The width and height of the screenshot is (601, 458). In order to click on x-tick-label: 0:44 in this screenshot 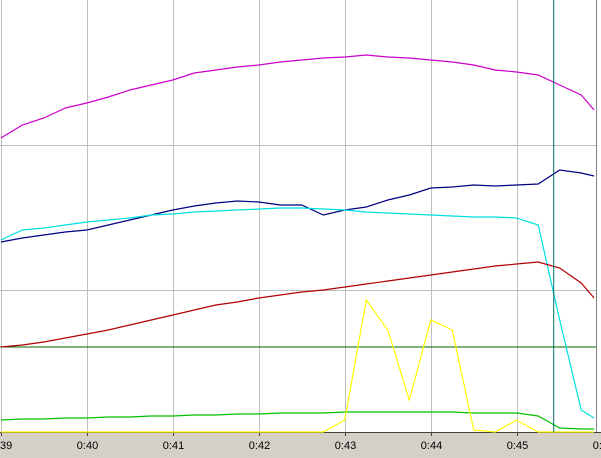, I will do `click(431, 446)`.